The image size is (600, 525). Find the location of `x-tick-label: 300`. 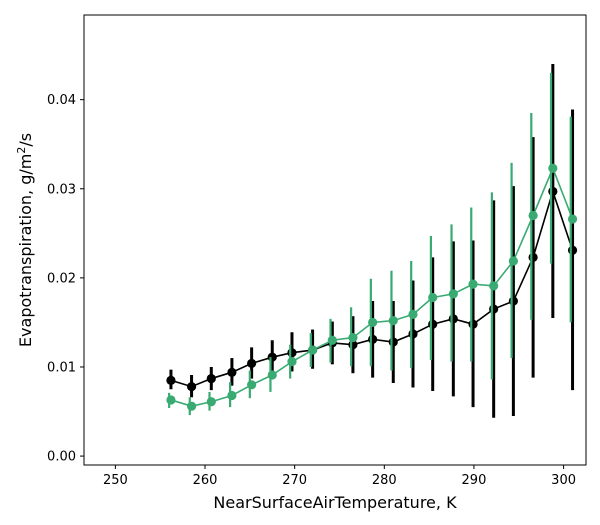

x-tick-label: 300 is located at coordinates (563, 480).